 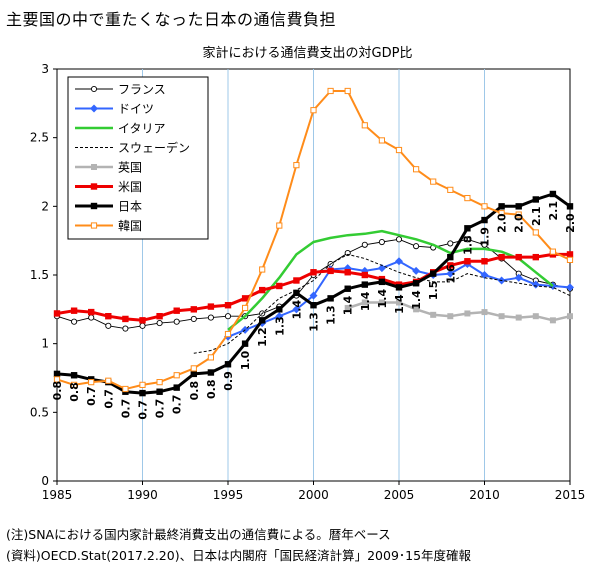 What do you see at coordinates (171, 19) in the screenshot?
I see `page-title: 主要国の中で重たくなった日本の通信費負担` at bounding box center [171, 19].